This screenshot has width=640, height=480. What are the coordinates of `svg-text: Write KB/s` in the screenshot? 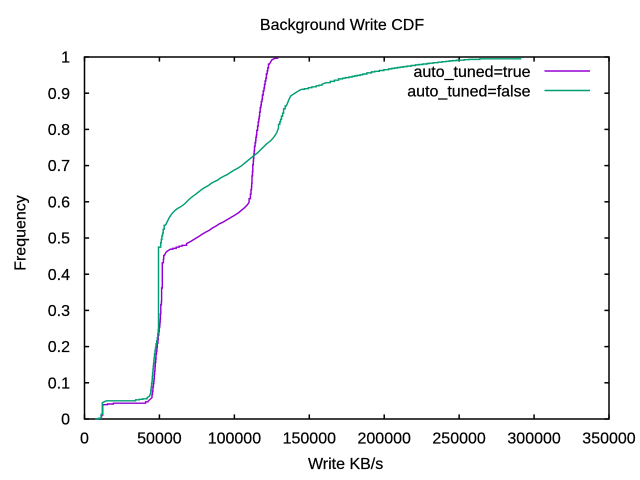 It's located at (345, 464).